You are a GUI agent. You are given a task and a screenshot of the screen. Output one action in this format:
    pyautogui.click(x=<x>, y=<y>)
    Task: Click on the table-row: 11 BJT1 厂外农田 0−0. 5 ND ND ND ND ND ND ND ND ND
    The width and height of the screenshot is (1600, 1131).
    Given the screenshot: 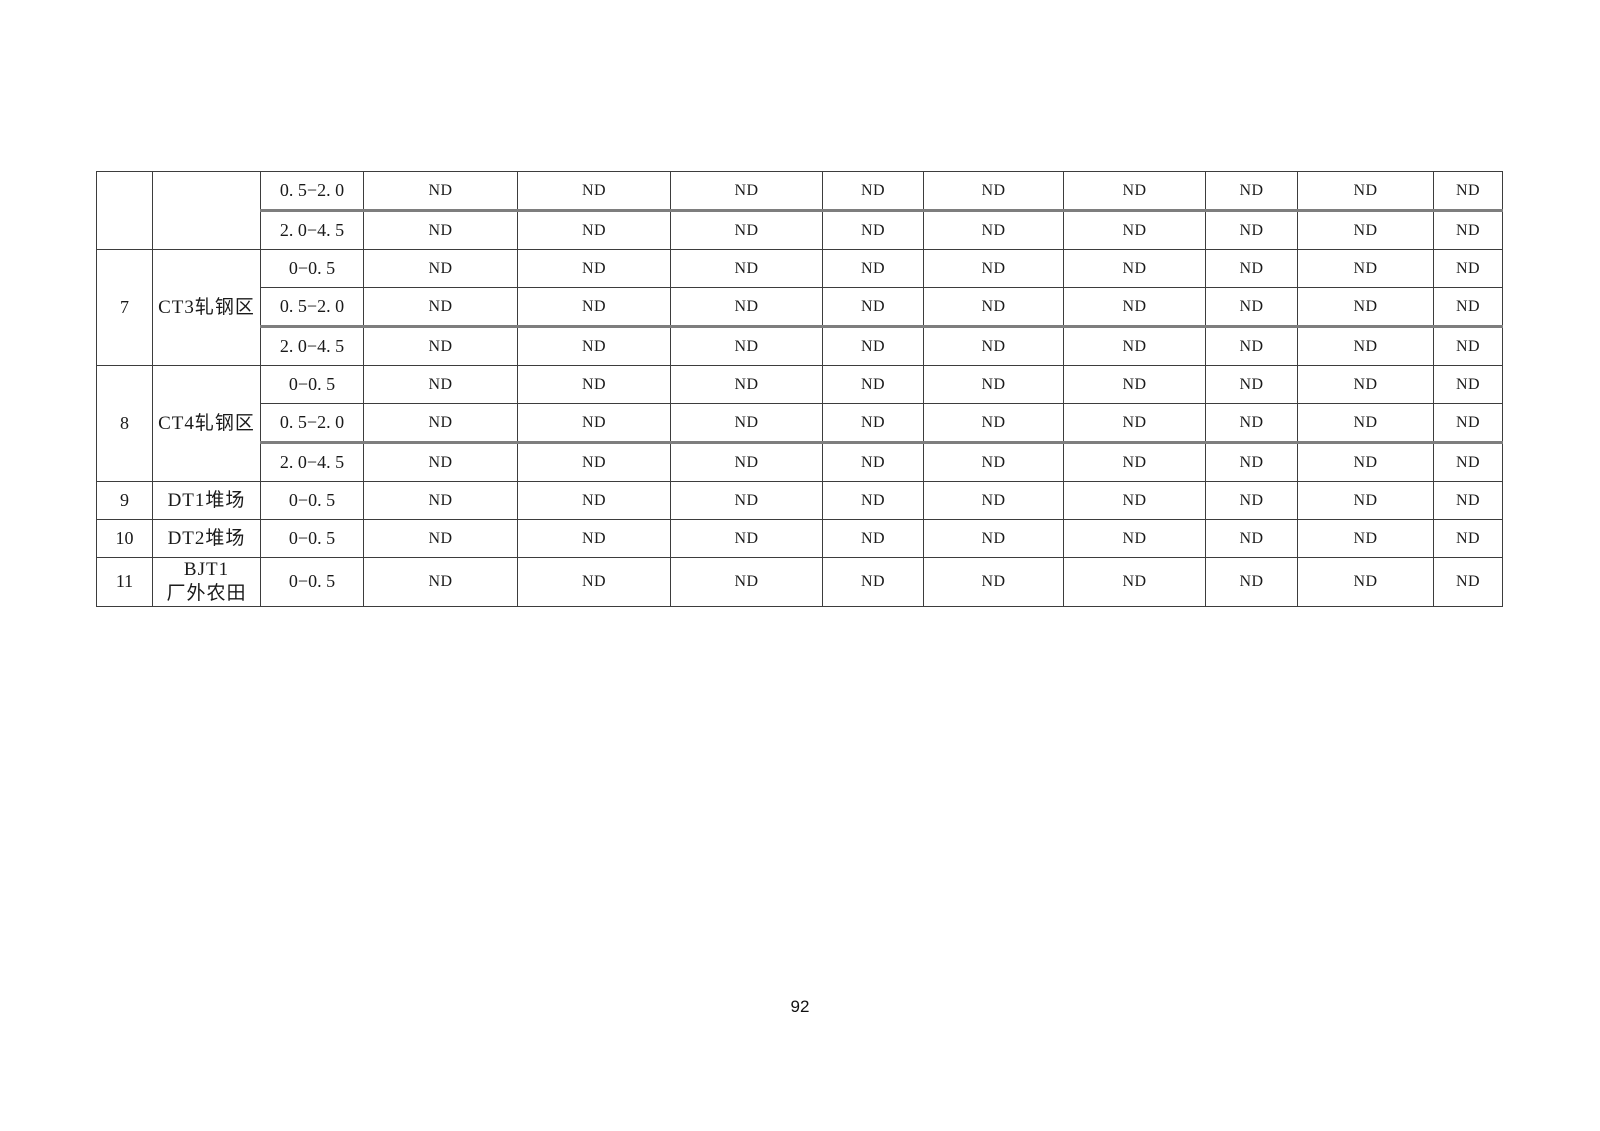 What is the action you would take?
    pyautogui.click(x=799, y=582)
    